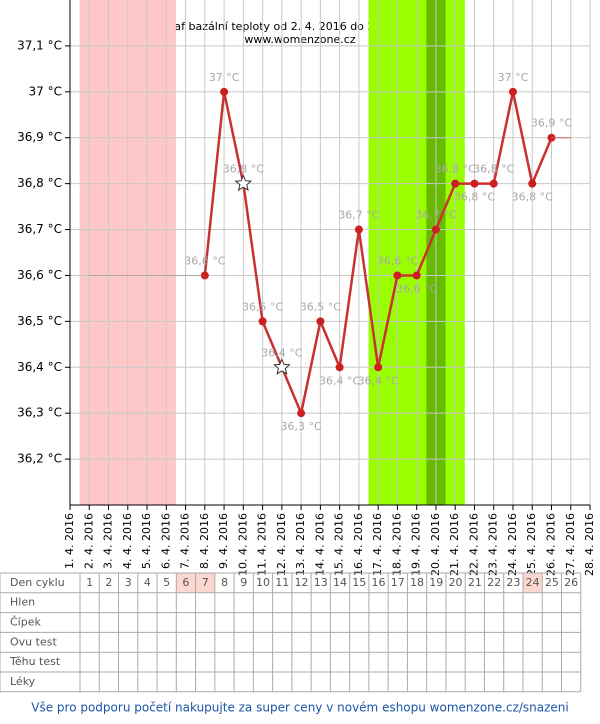  Describe the element at coordinates (301, 426) in the screenshot. I see `data-label: 36,3 °C` at that location.